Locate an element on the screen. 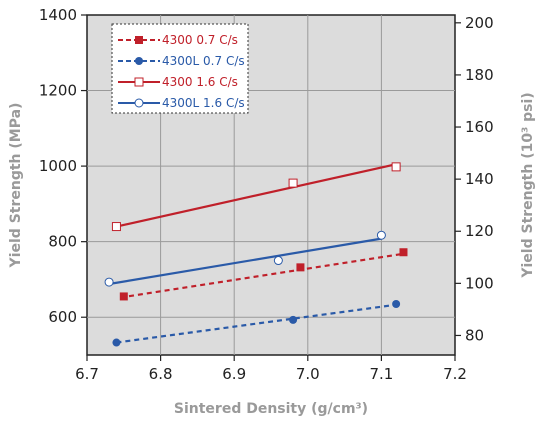  legend-label-series-1: 4300 0.7 C/s is located at coordinates (200, 40).